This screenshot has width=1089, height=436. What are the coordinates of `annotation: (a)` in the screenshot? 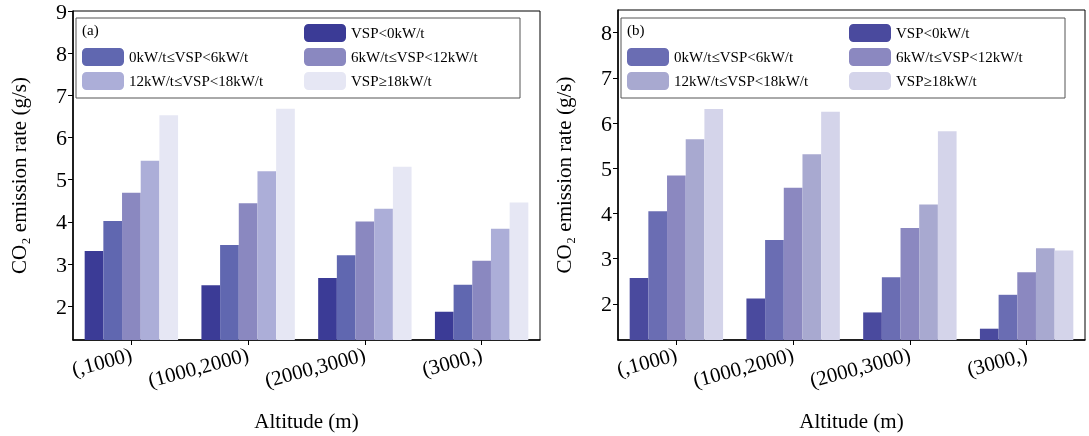 It's located at (90, 30).